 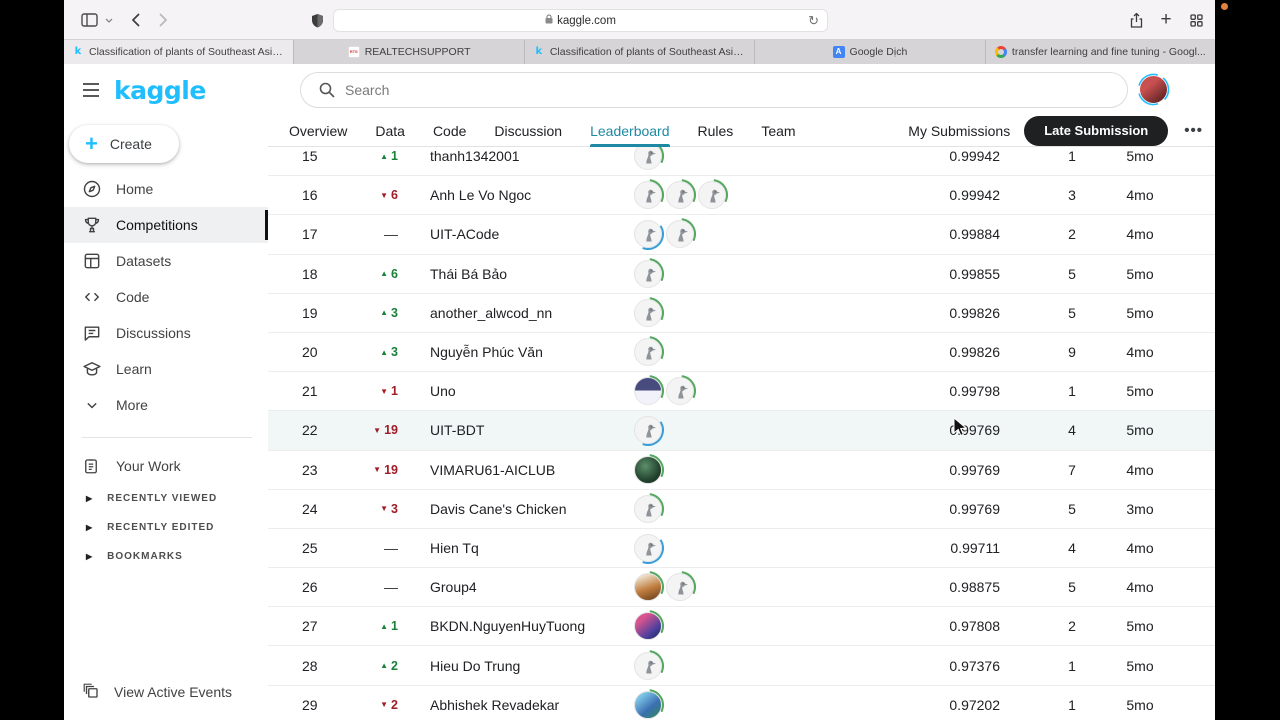 What do you see at coordinates (166, 333) in the screenshot?
I see `sidebar-item-discussions: Discussions` at bounding box center [166, 333].